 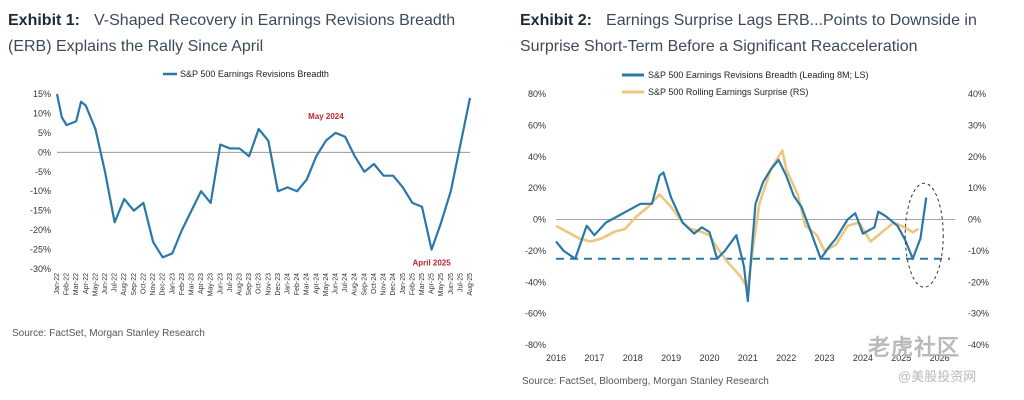 What do you see at coordinates (297, 284) in the screenshot?
I see `chart1-xtick: Feb-24` at bounding box center [297, 284].